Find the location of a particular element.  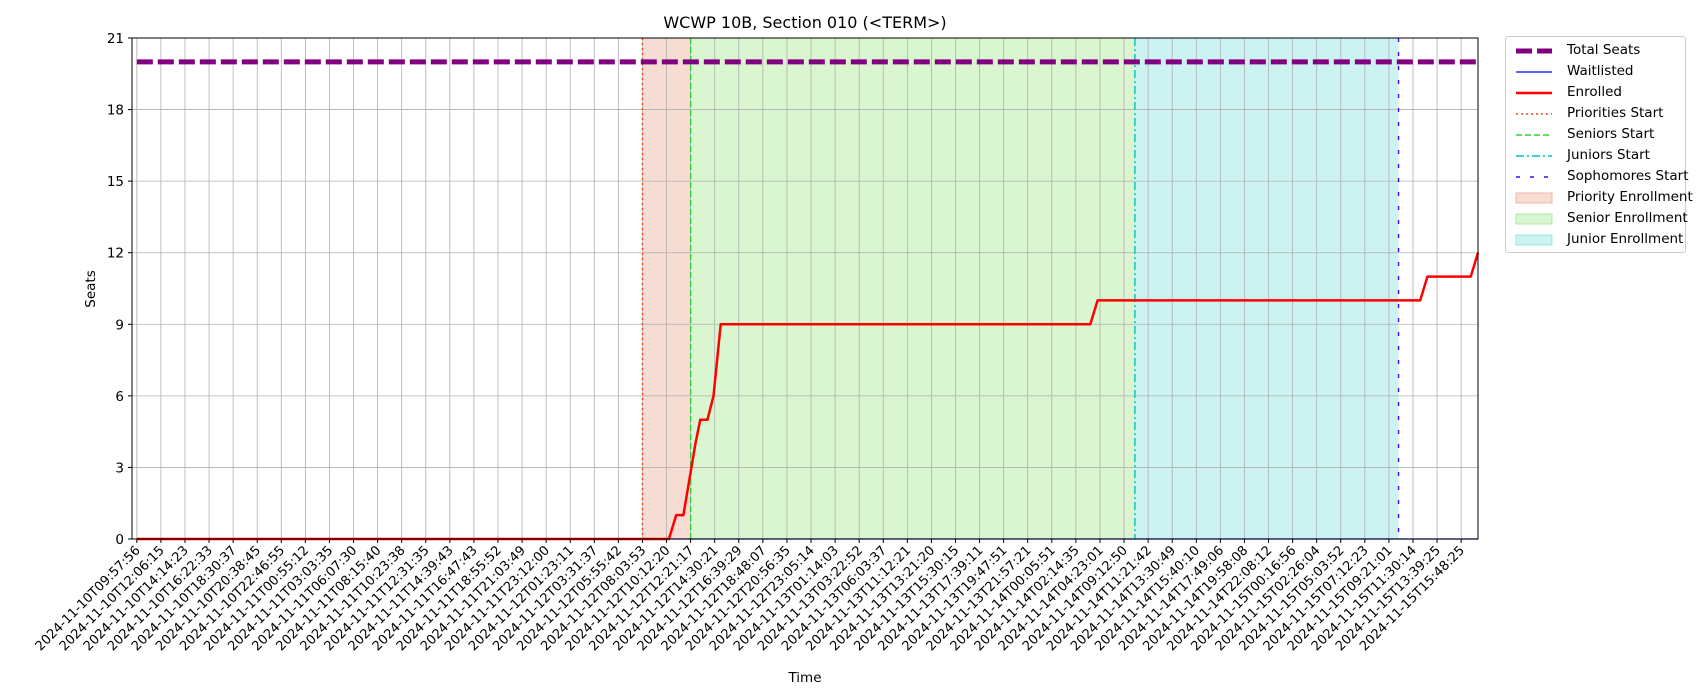

legend-swatch-juniors-start is located at coordinates (1534, 156).